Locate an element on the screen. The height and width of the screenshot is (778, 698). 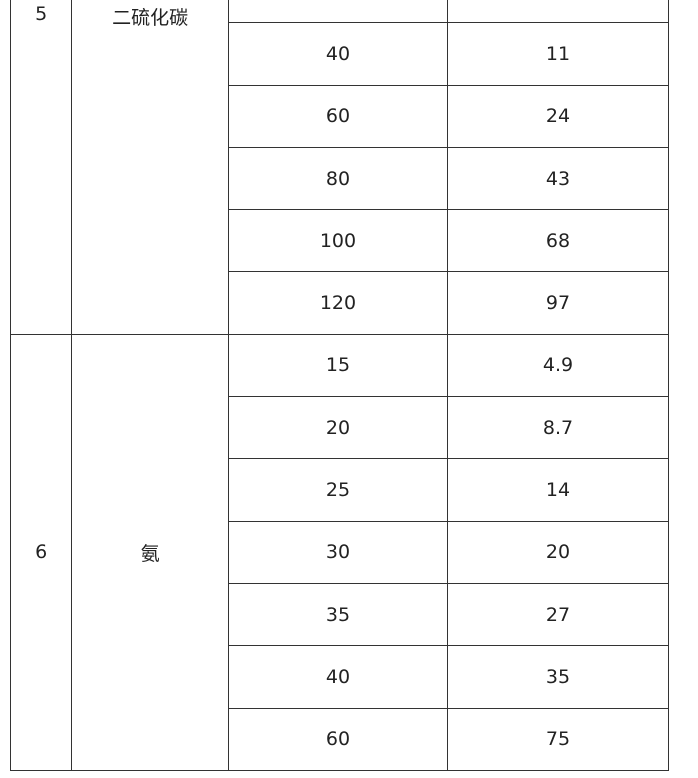
table-row: 60 24 is located at coordinates (340, 116).